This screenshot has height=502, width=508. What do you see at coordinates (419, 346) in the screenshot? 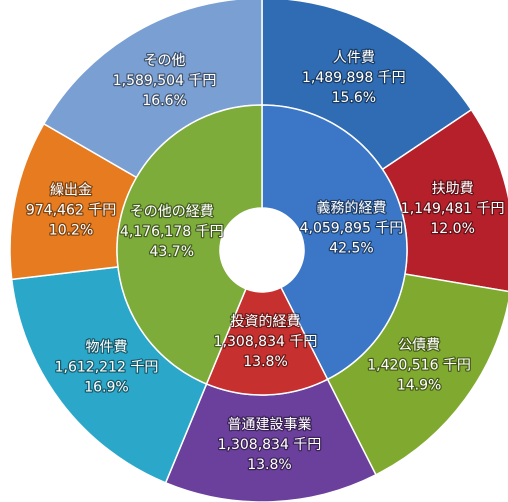
I see `segment-name: 公債費` at bounding box center [419, 346].